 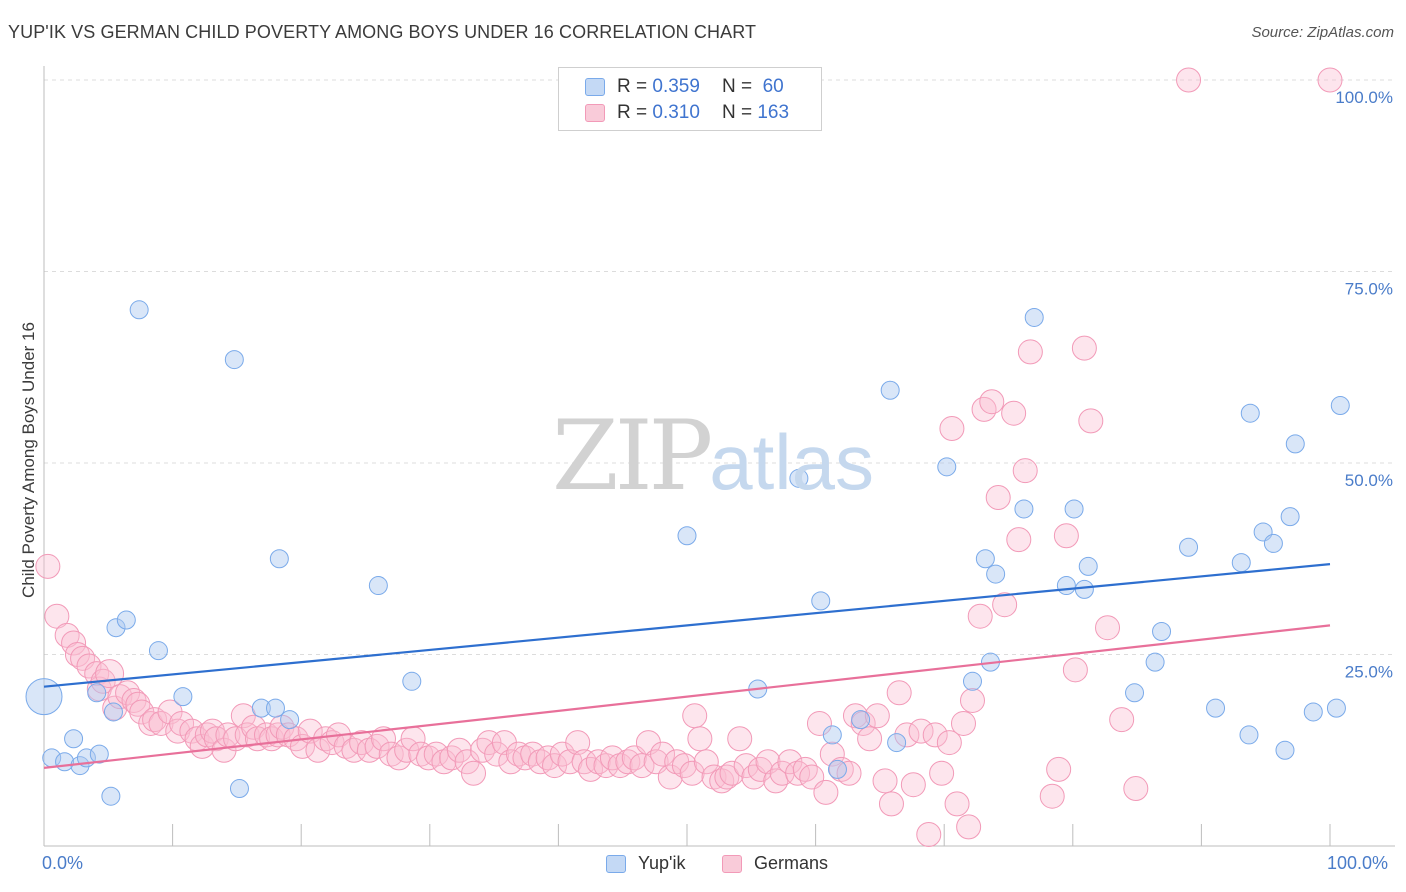 I want to click on stats-legend: R = 0.359 N = 60 R = 0.310 N = 163, so click(x=690, y=99).